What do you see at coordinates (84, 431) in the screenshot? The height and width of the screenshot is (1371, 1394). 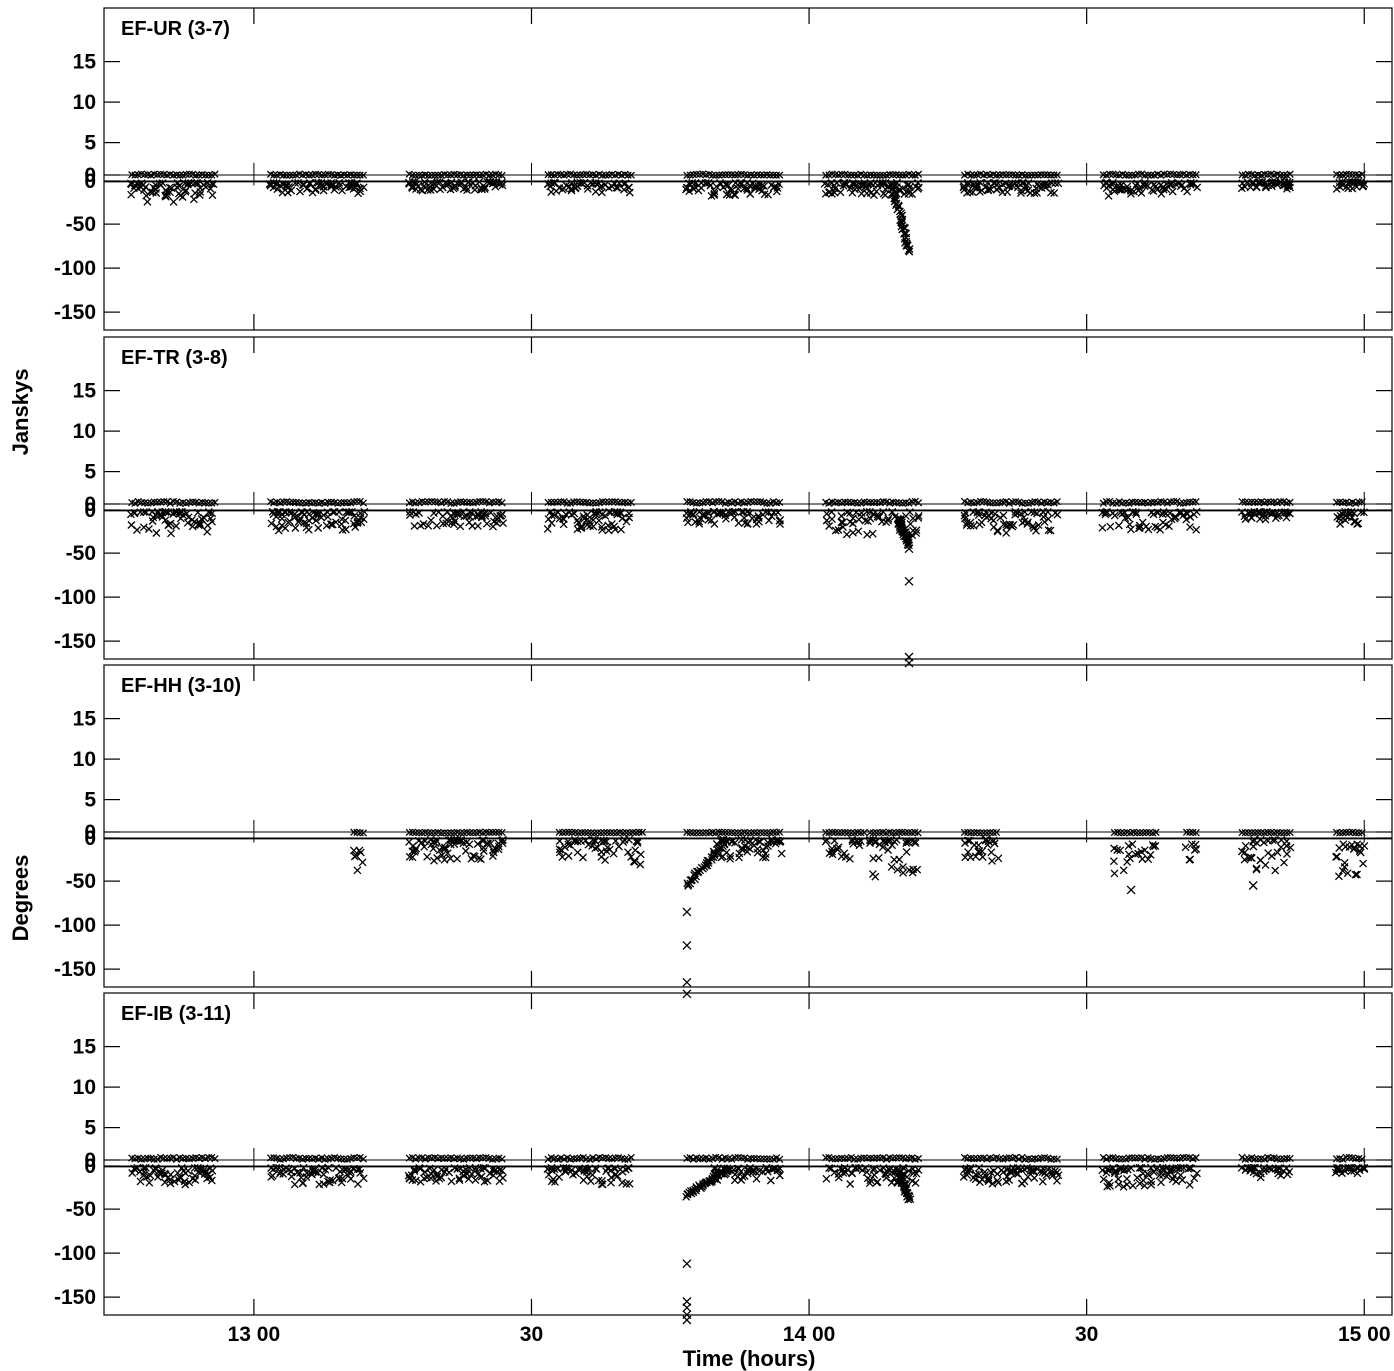 I see `y-tick-label: 10` at bounding box center [84, 431].